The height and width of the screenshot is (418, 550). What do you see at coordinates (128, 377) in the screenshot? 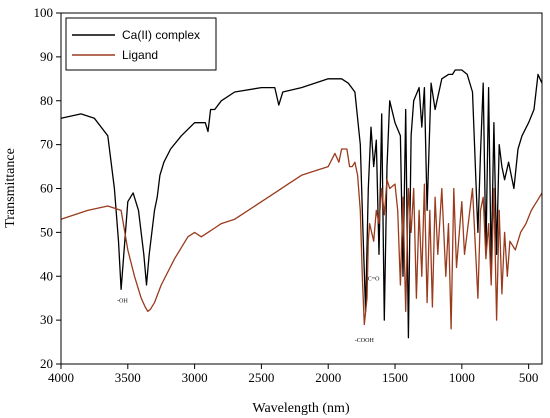
I see `x-tick-label: 3500` at bounding box center [128, 377].